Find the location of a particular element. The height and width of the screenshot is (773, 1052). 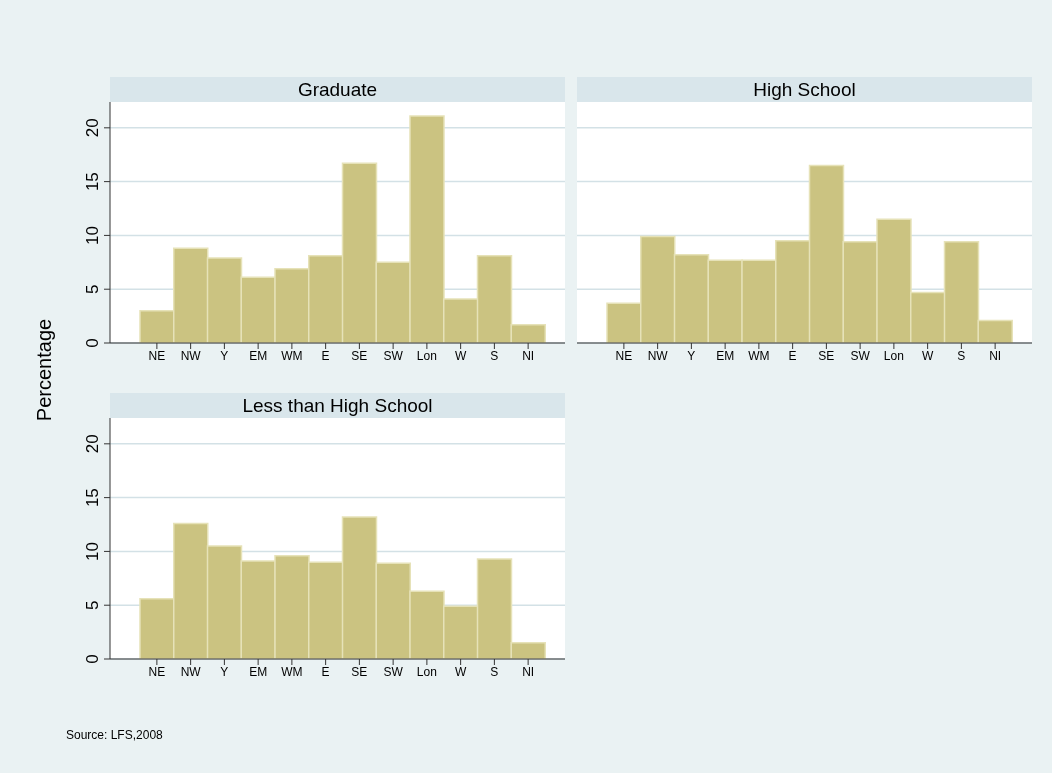

y-axis-title: Percentage is located at coordinates (44, 370).